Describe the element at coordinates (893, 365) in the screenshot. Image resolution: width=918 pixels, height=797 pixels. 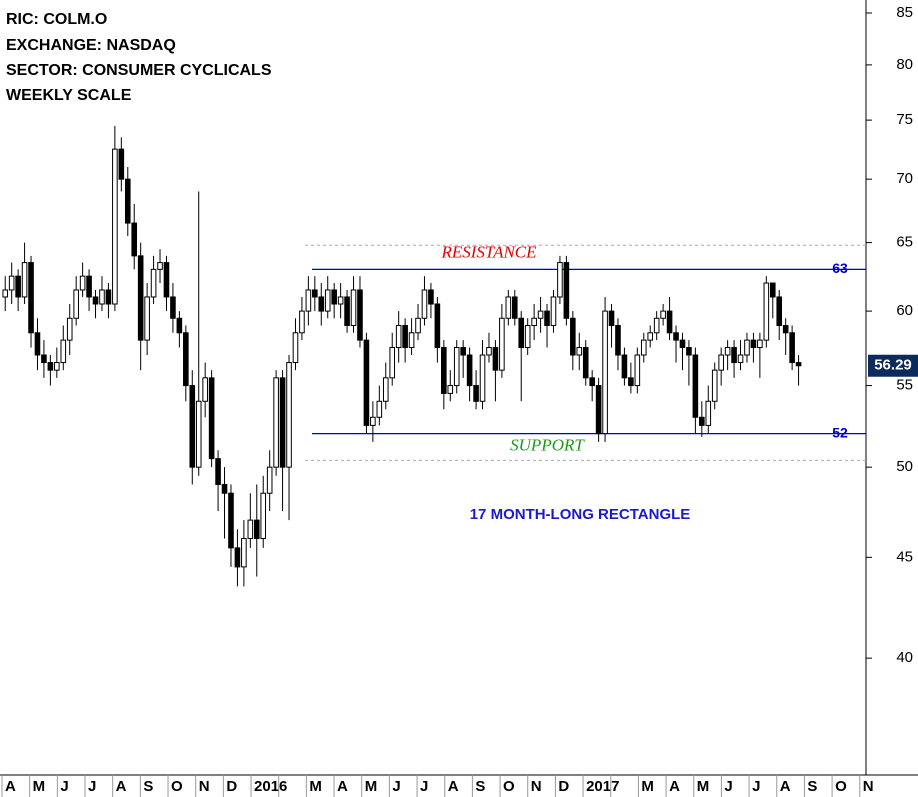
I see `last-price-box` at that location.